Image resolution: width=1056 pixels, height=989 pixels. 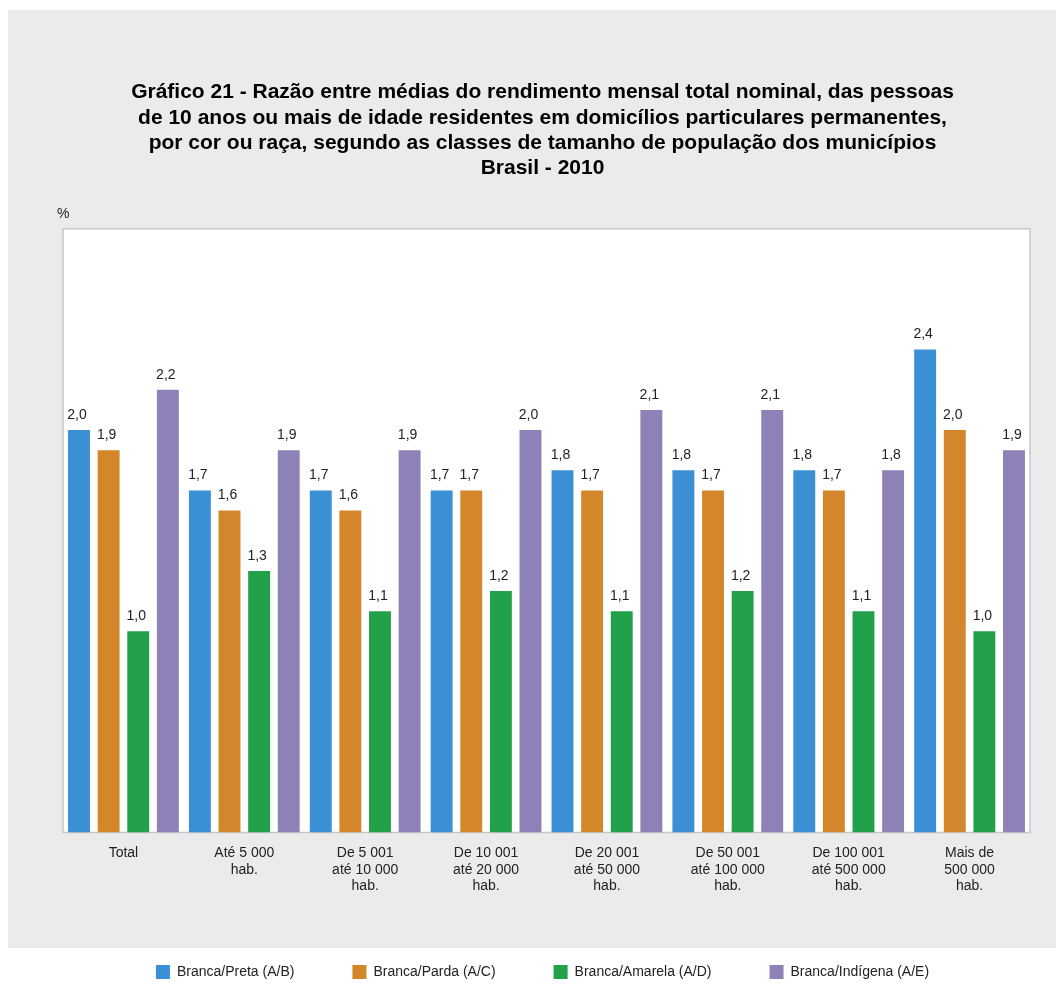 What do you see at coordinates (607, 868) in the screenshot?
I see `x-tick-label: De 20 001 até 50 000 hab.` at bounding box center [607, 868].